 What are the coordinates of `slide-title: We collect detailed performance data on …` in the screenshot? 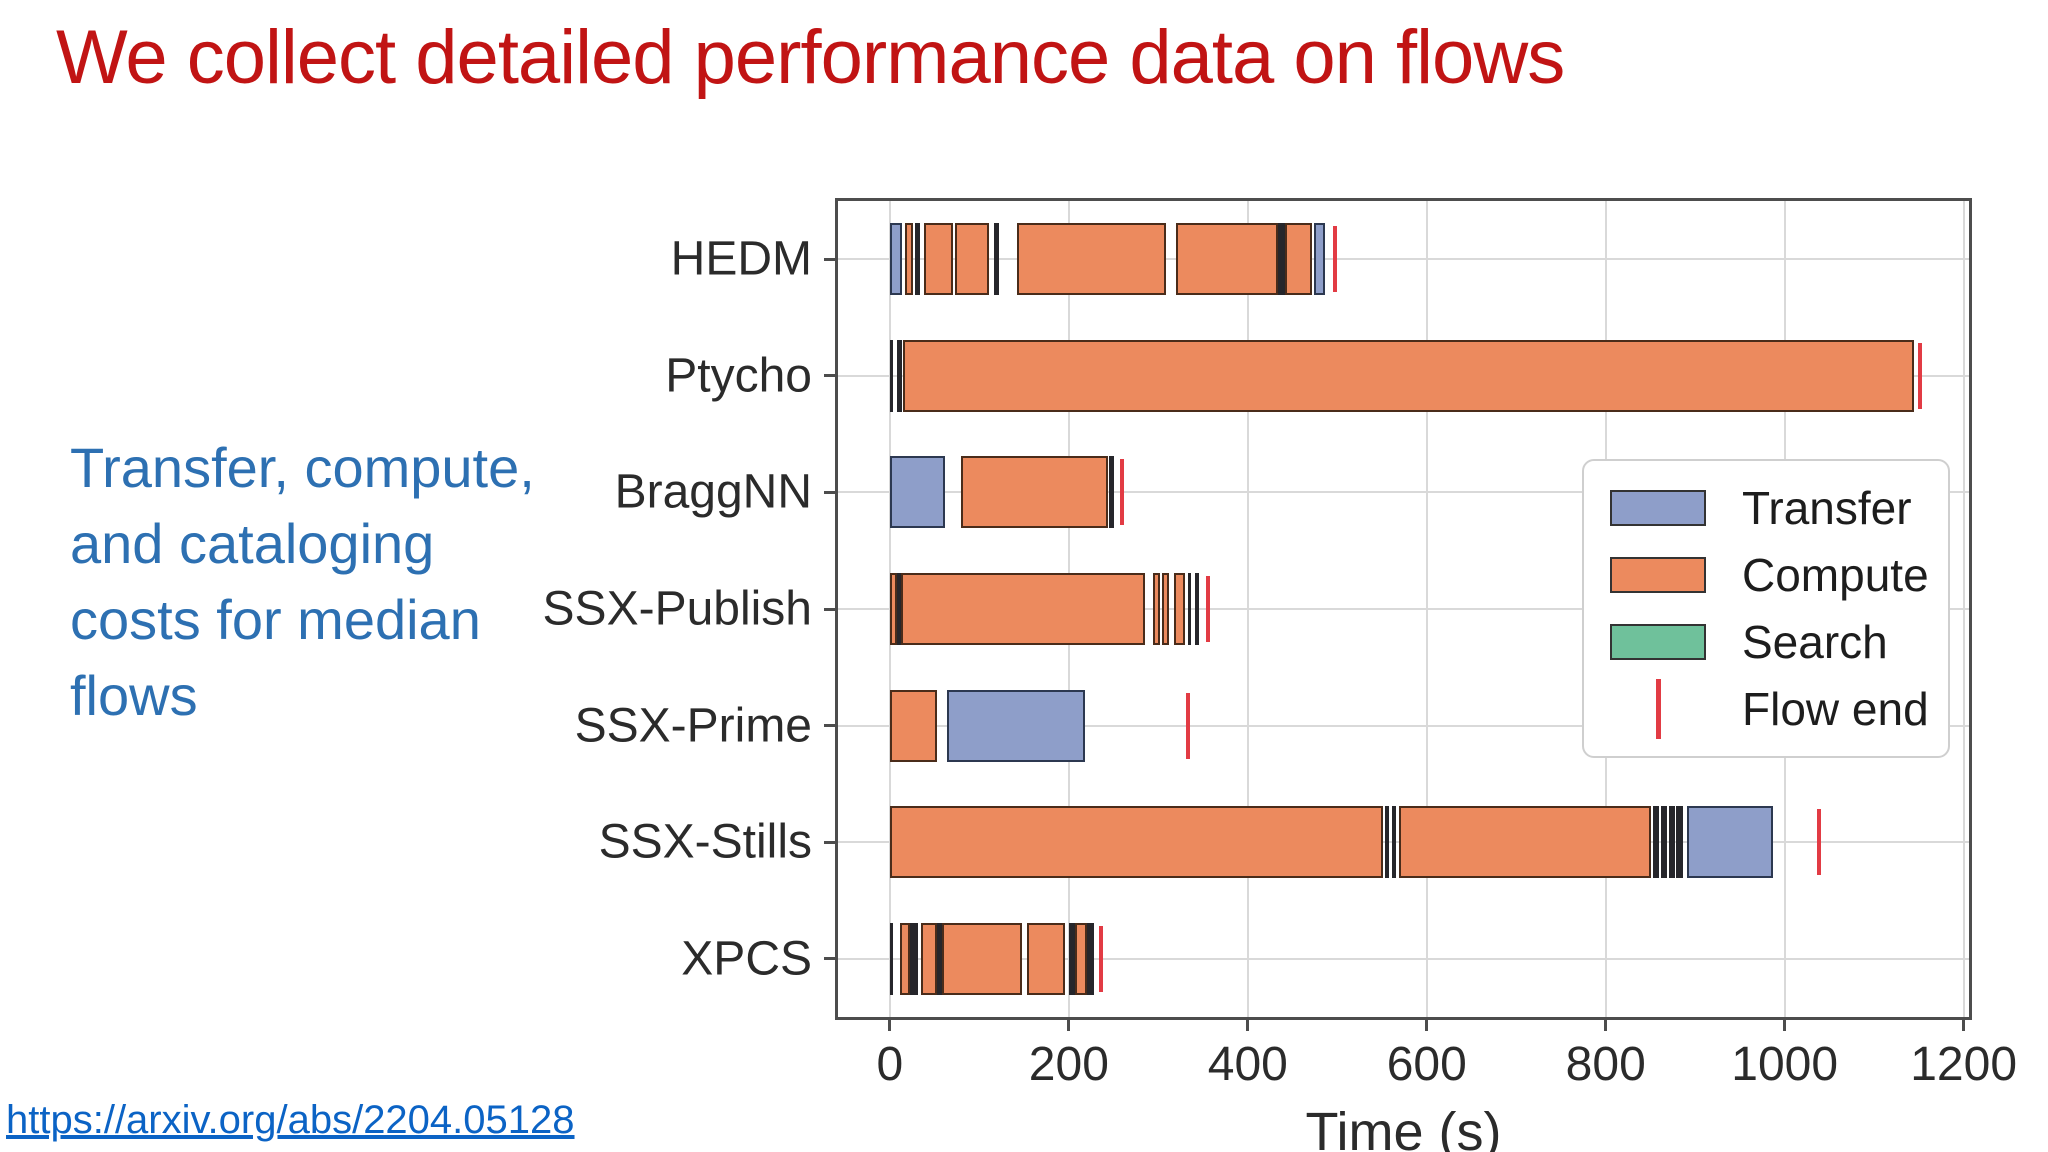 It's located at (810, 57).